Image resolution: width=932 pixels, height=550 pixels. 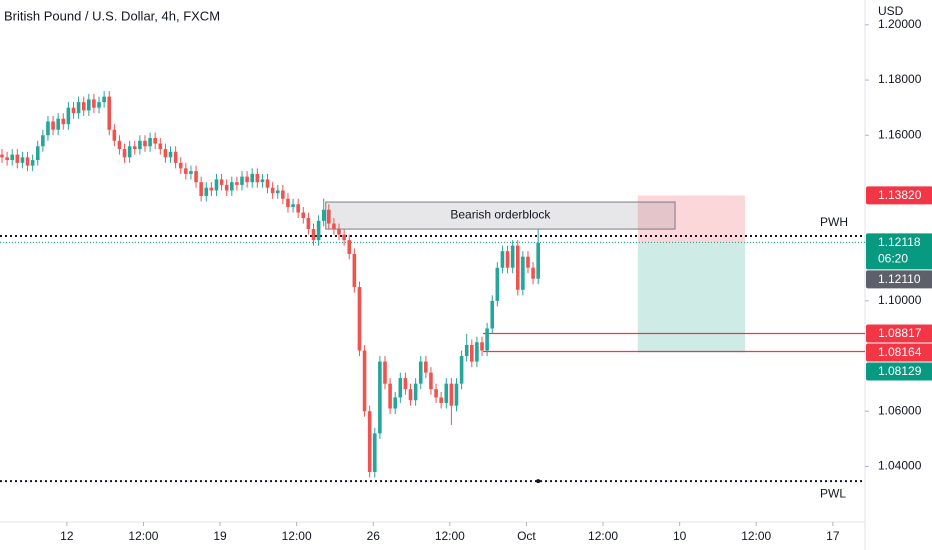 I want to click on orderblock-label: Bearish orderblock, so click(x=500, y=215).